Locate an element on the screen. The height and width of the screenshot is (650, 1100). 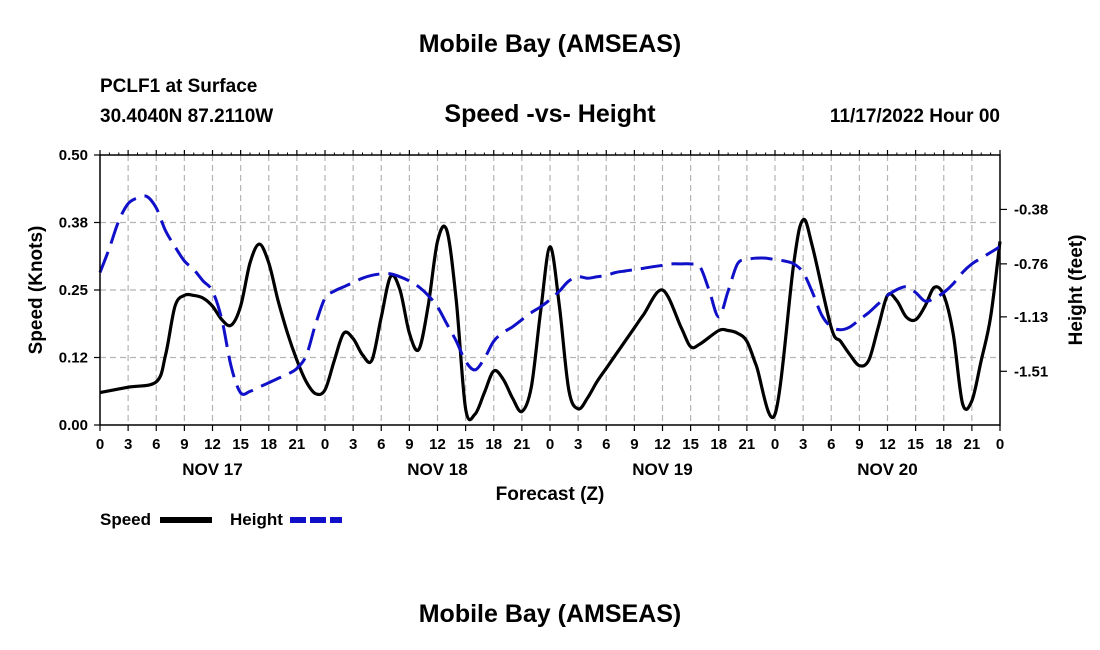
x-axis-label: Forecast (Z) is located at coordinates (550, 494).